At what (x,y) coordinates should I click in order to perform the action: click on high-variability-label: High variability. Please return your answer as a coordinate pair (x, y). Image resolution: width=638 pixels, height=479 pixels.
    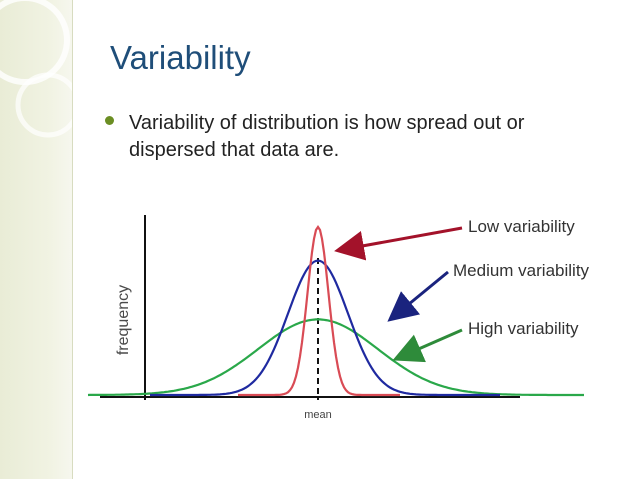
    Looking at the image, I should click on (523, 328).